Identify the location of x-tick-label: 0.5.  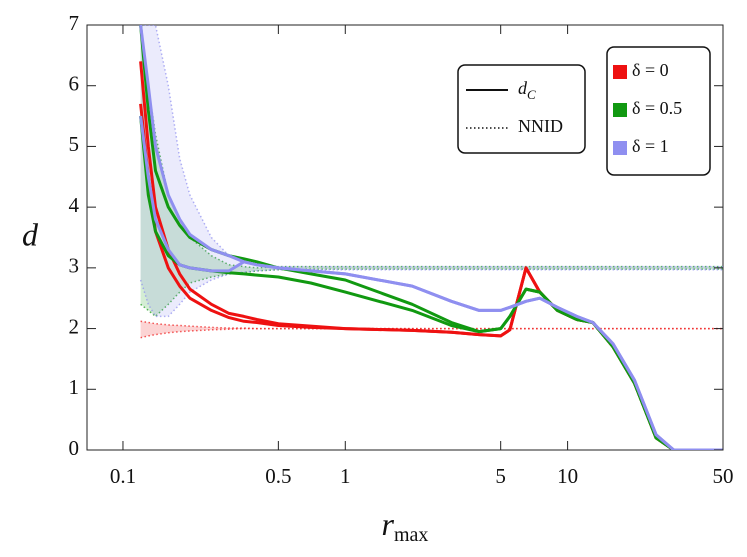
(278, 476).